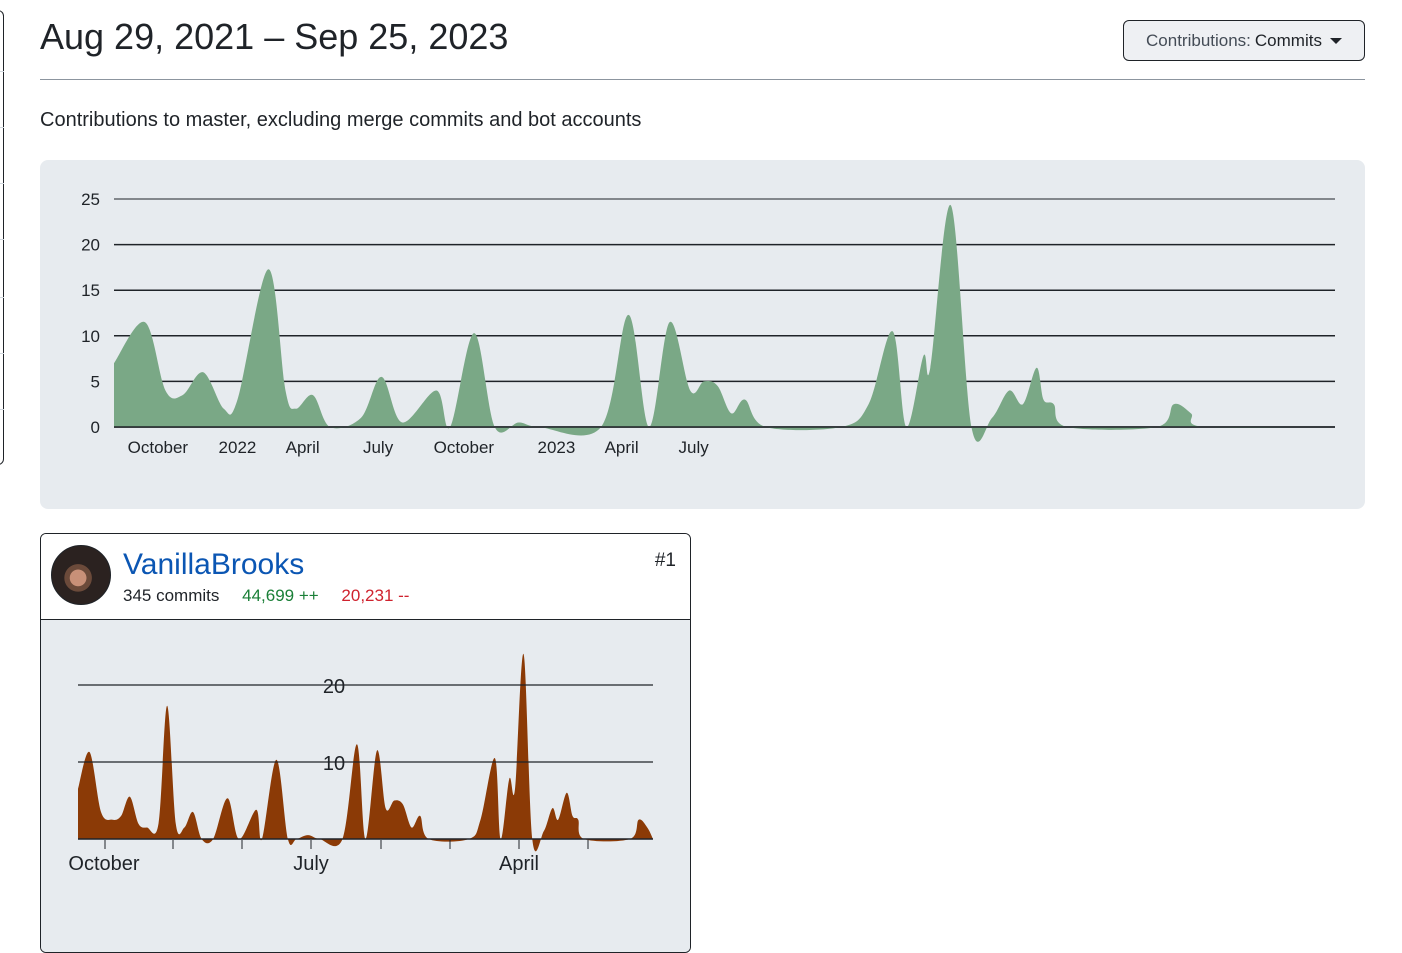 Image resolution: width=1402 pixels, height=953 pixels. I want to click on y-tick-label: 25, so click(90, 199).